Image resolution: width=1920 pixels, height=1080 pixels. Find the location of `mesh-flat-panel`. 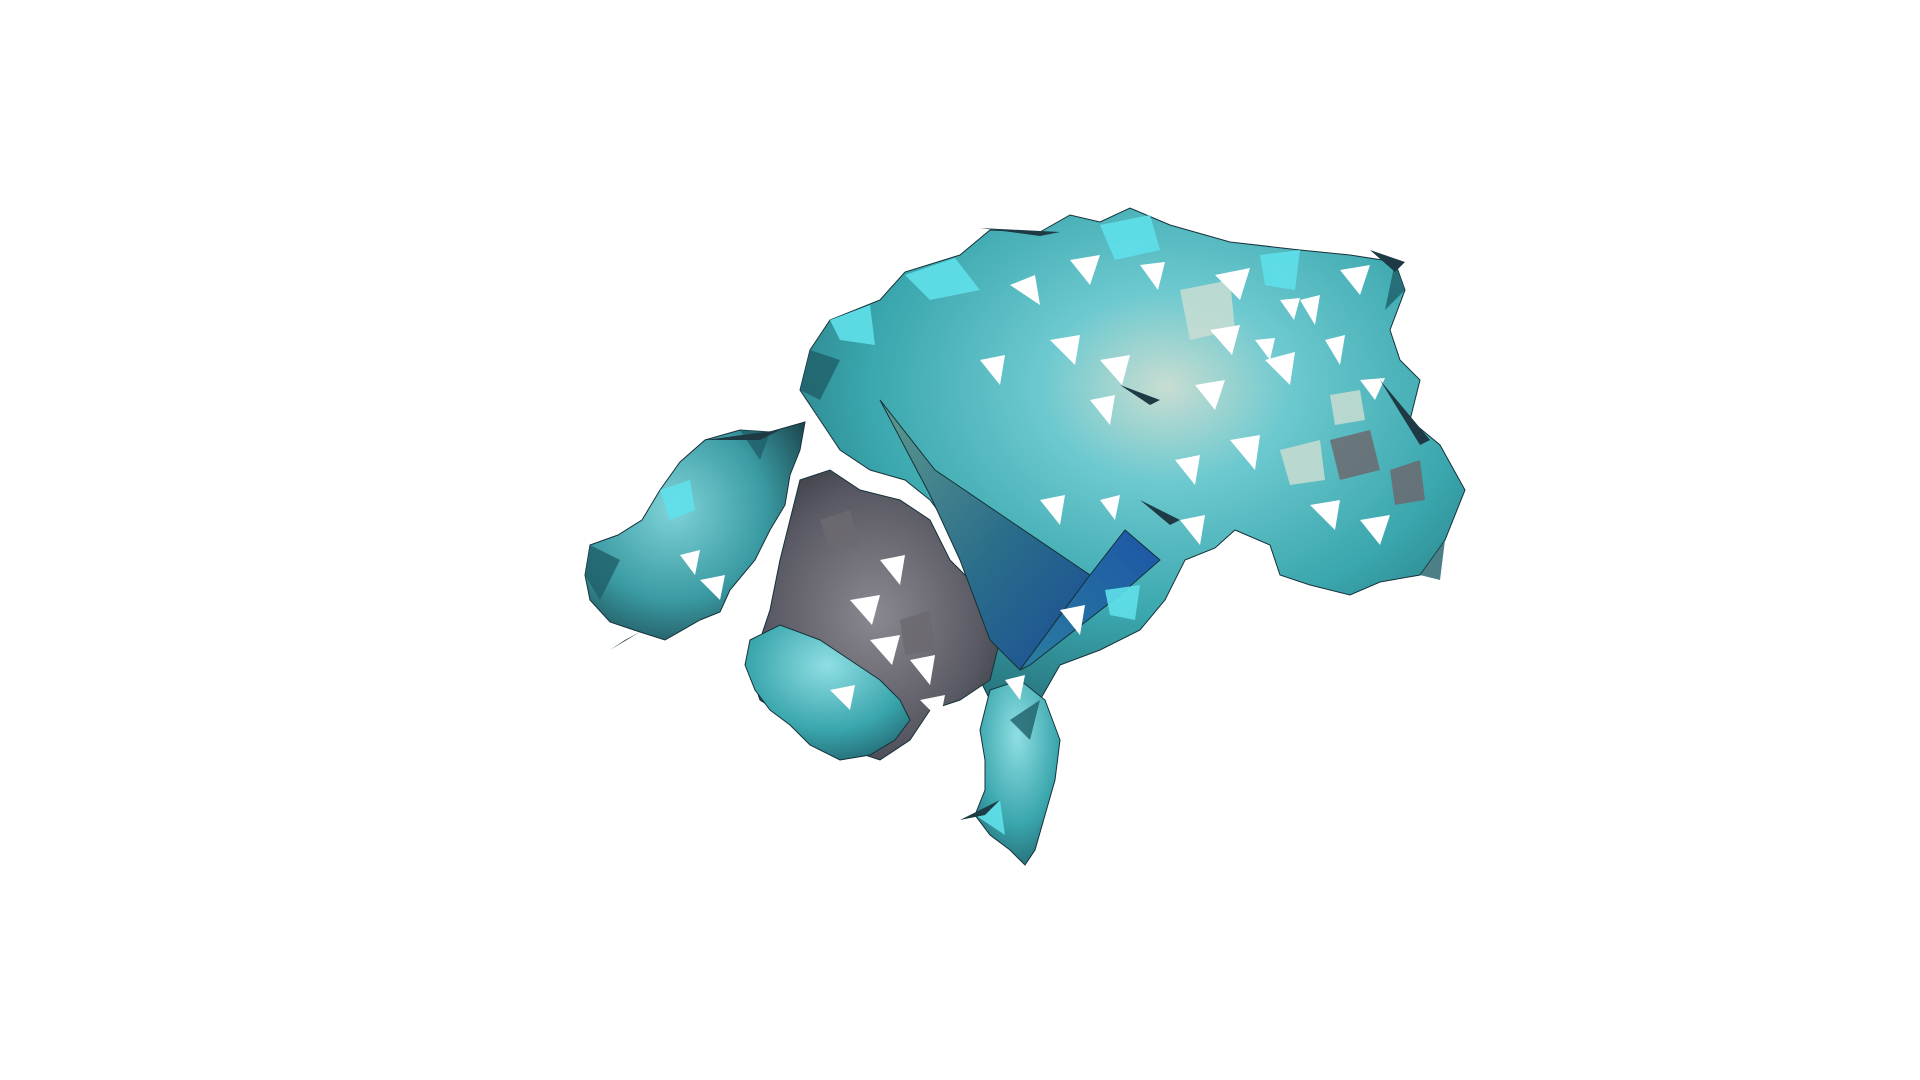

mesh-flat-panel is located at coordinates (985, 535).